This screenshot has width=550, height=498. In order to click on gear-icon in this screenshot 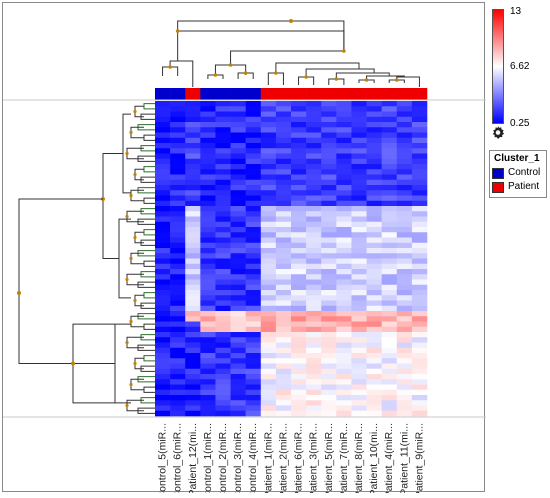, I will do `click(498, 133)`.